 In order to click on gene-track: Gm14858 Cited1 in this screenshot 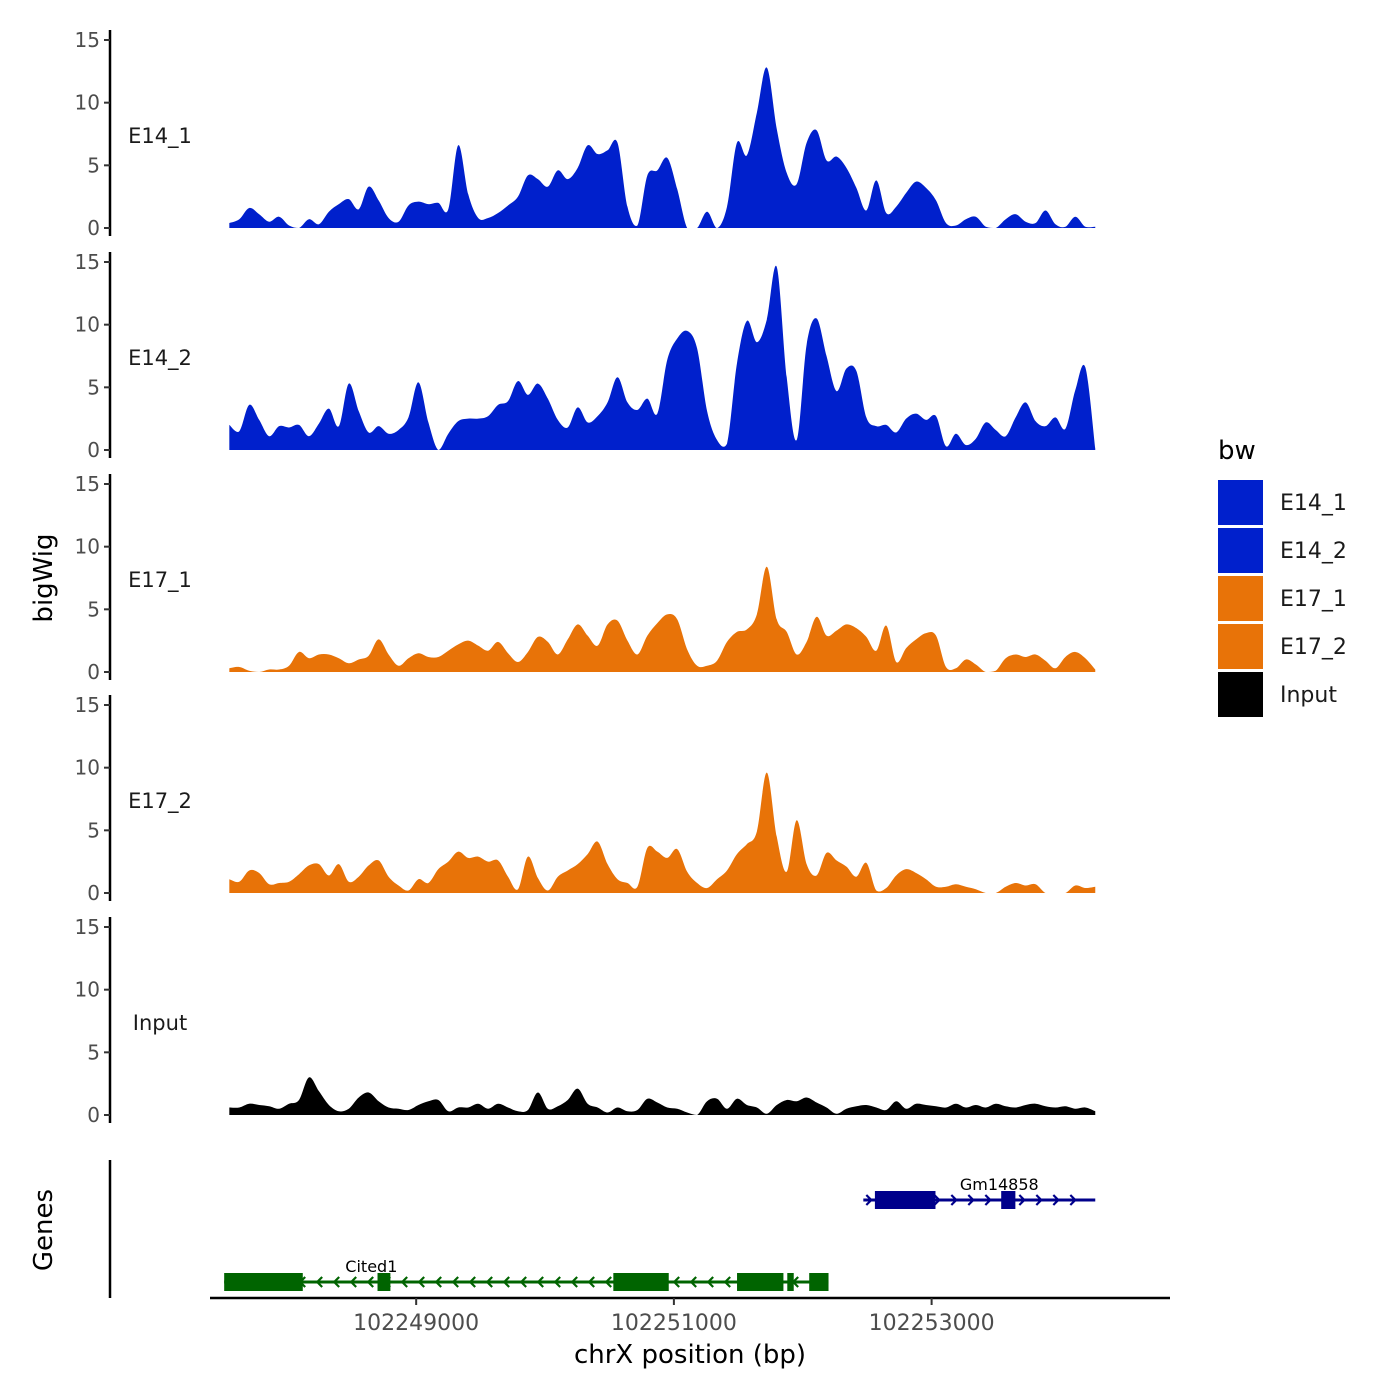, I will do `click(602, 1229)`.